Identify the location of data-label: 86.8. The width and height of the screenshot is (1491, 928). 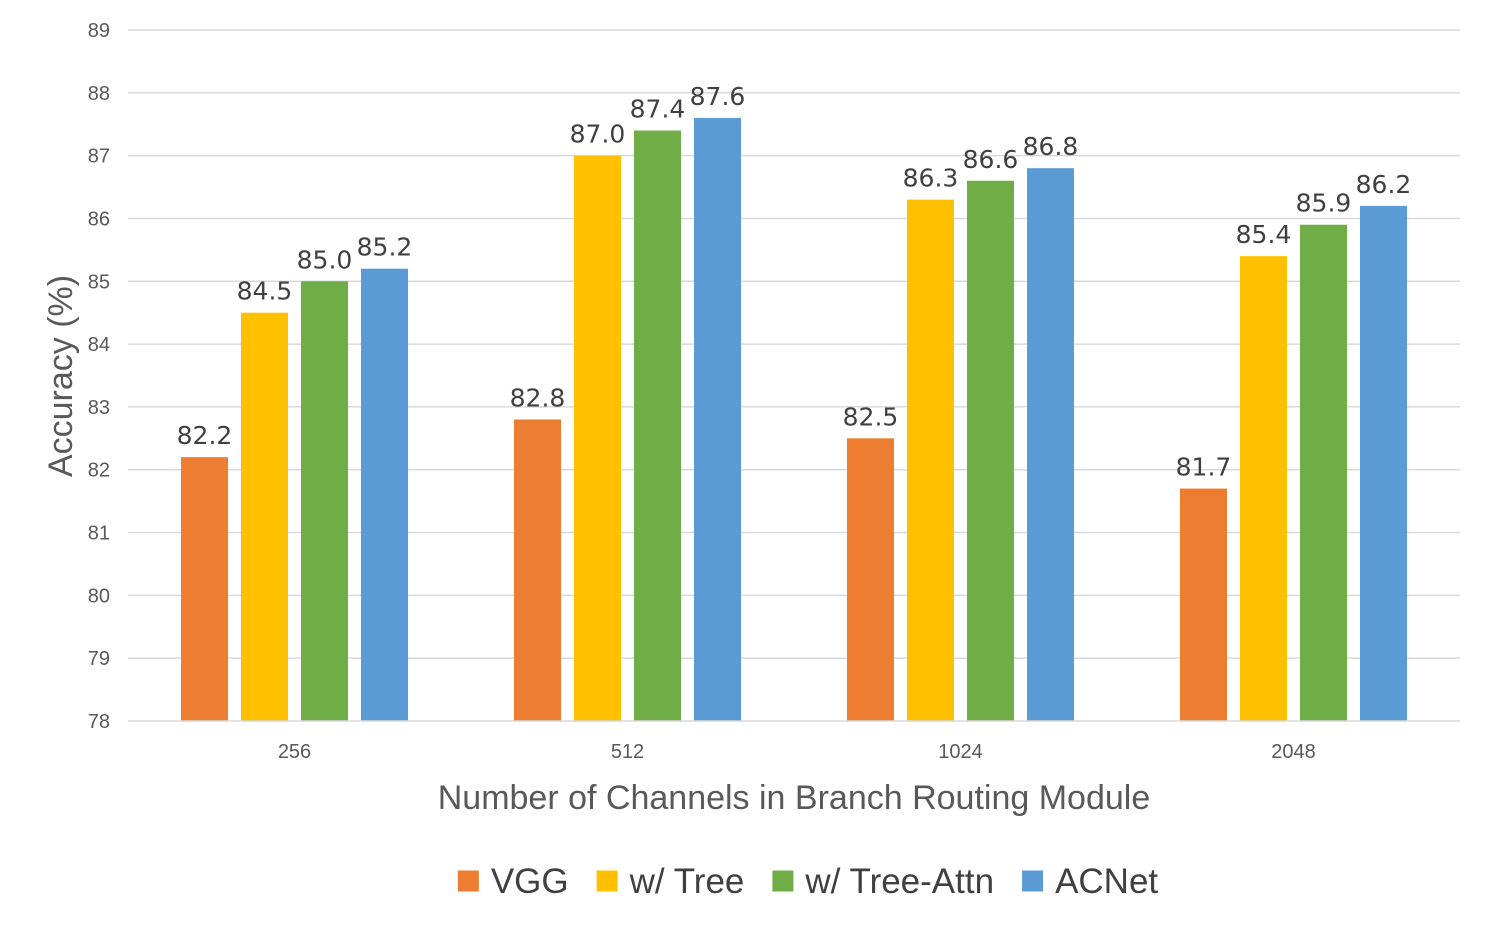
(1051, 146).